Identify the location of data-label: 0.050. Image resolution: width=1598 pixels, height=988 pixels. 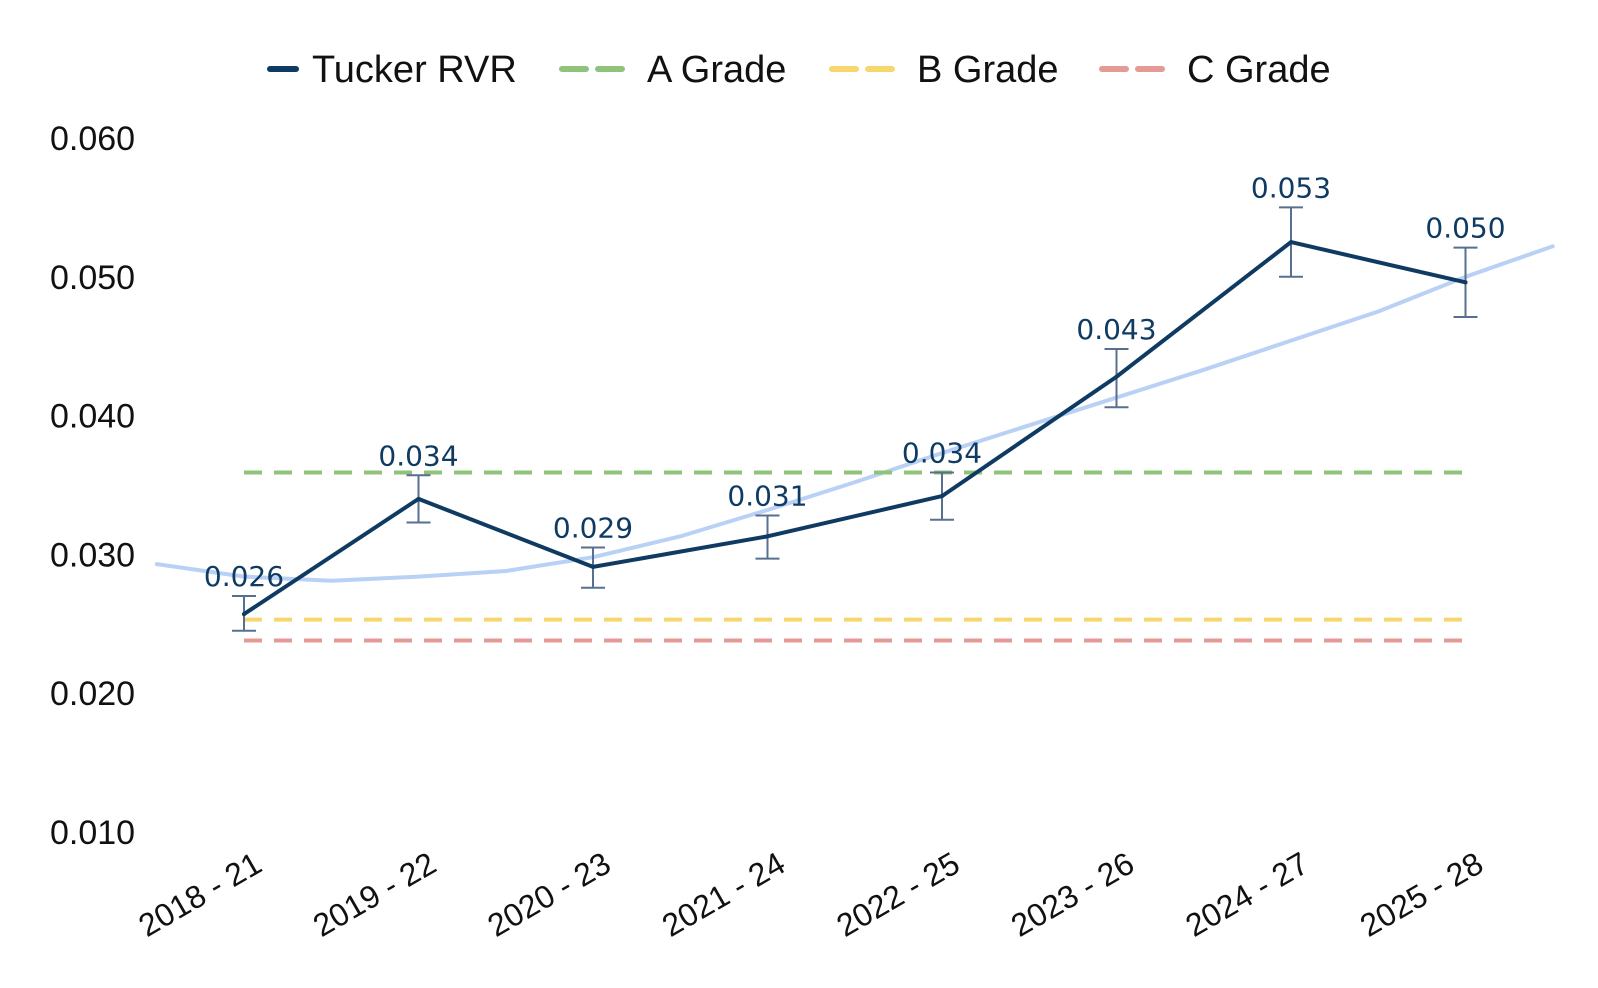
(1465, 228).